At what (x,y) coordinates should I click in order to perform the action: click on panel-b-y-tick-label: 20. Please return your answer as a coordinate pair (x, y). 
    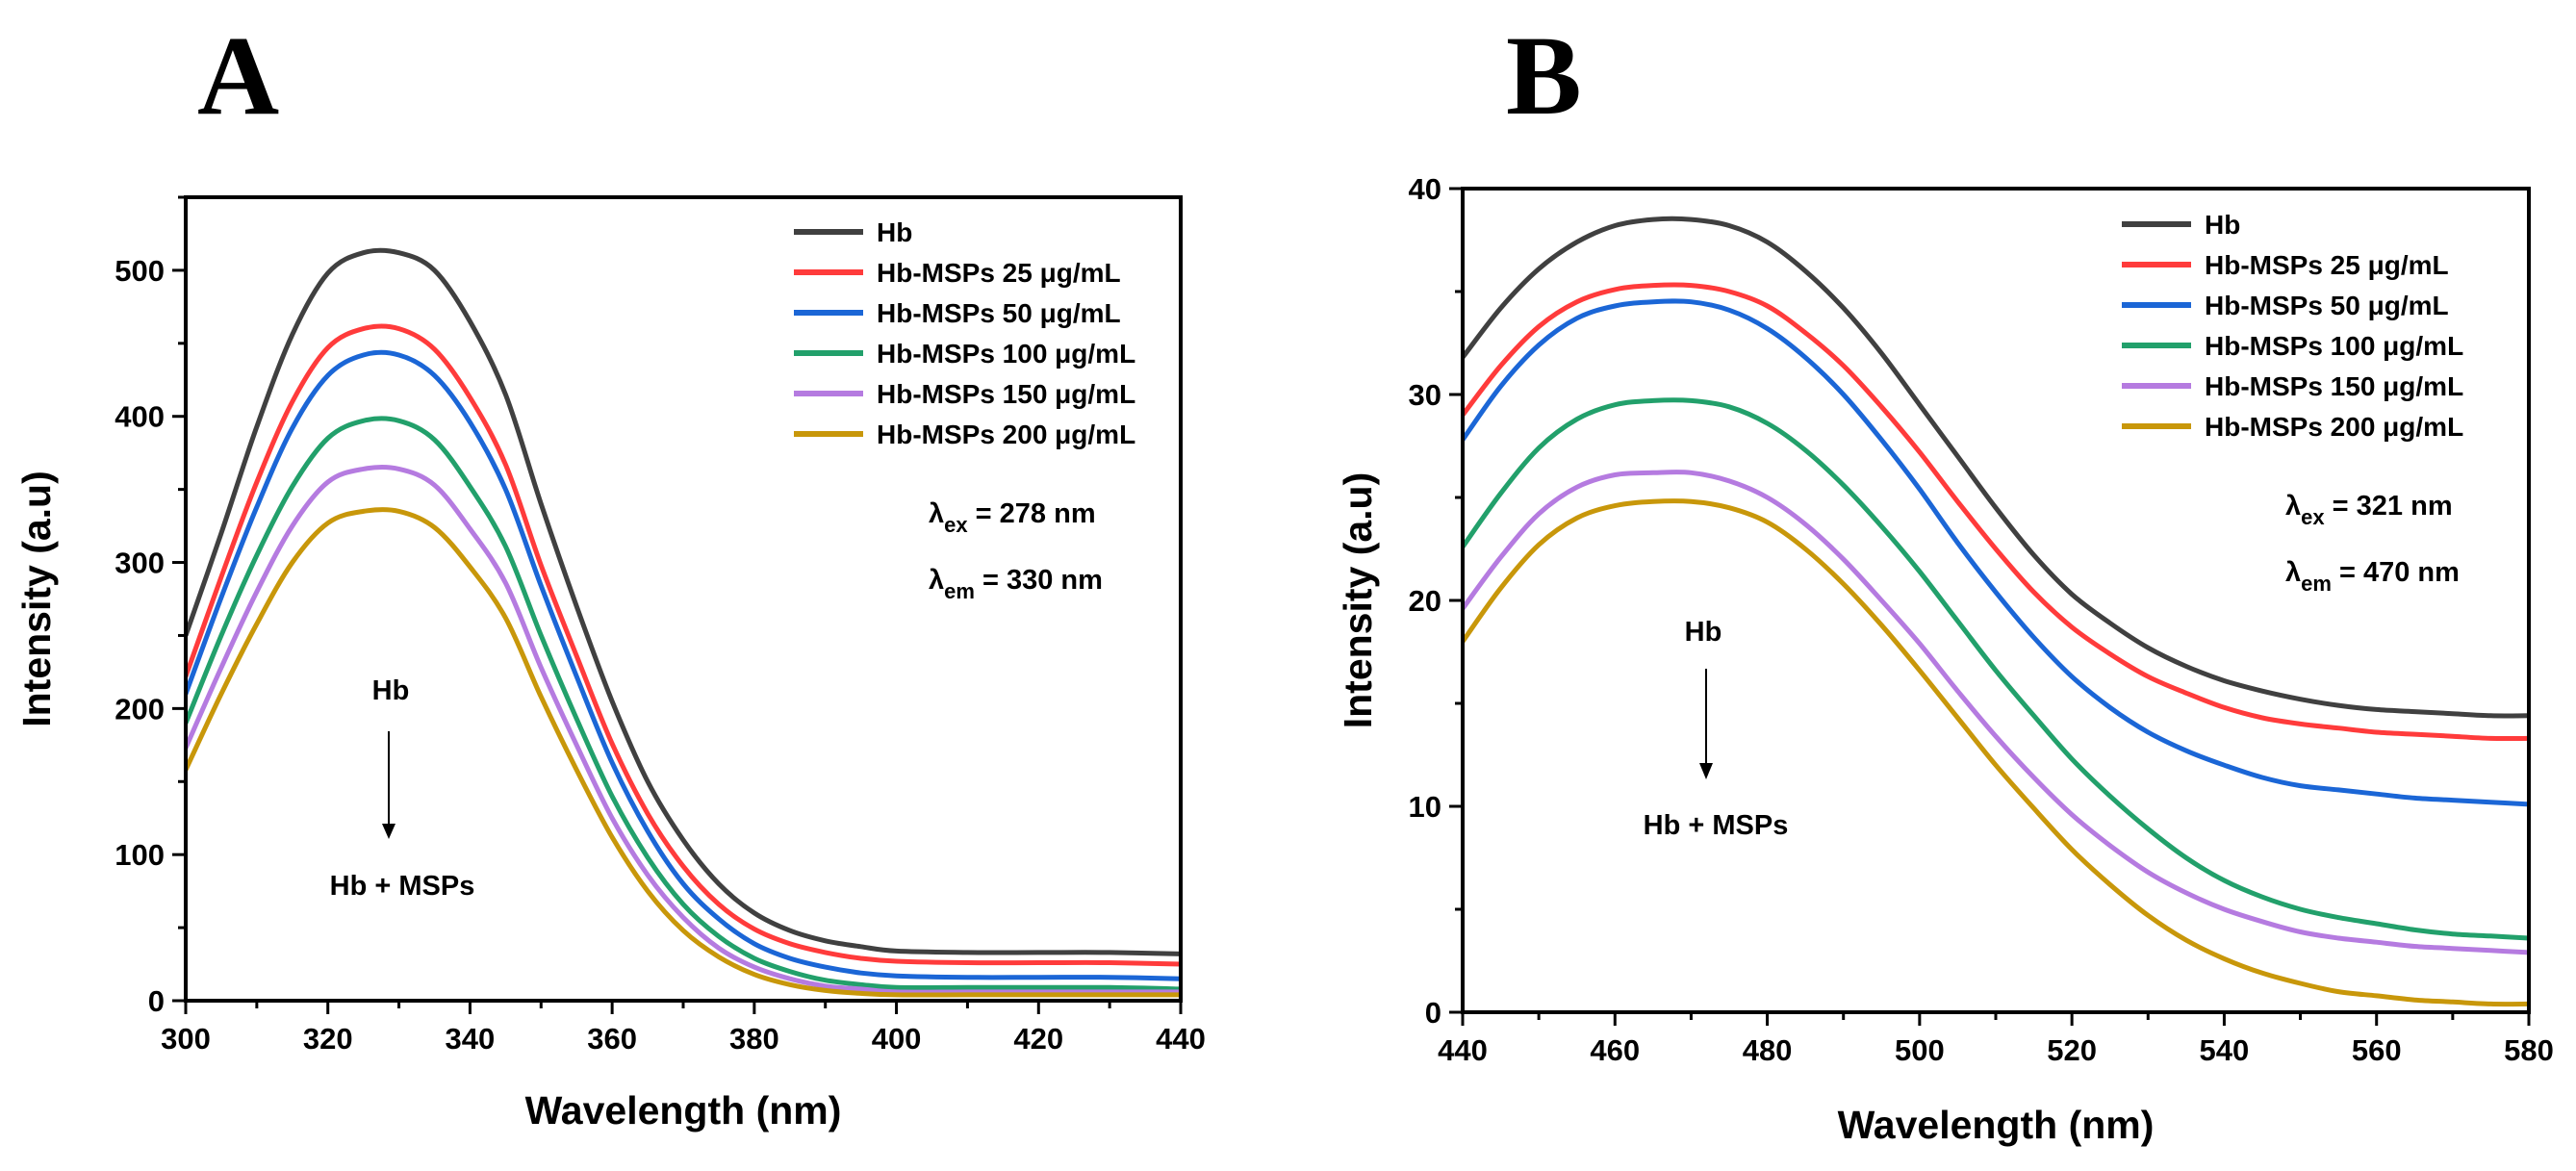
    Looking at the image, I should click on (1425, 601).